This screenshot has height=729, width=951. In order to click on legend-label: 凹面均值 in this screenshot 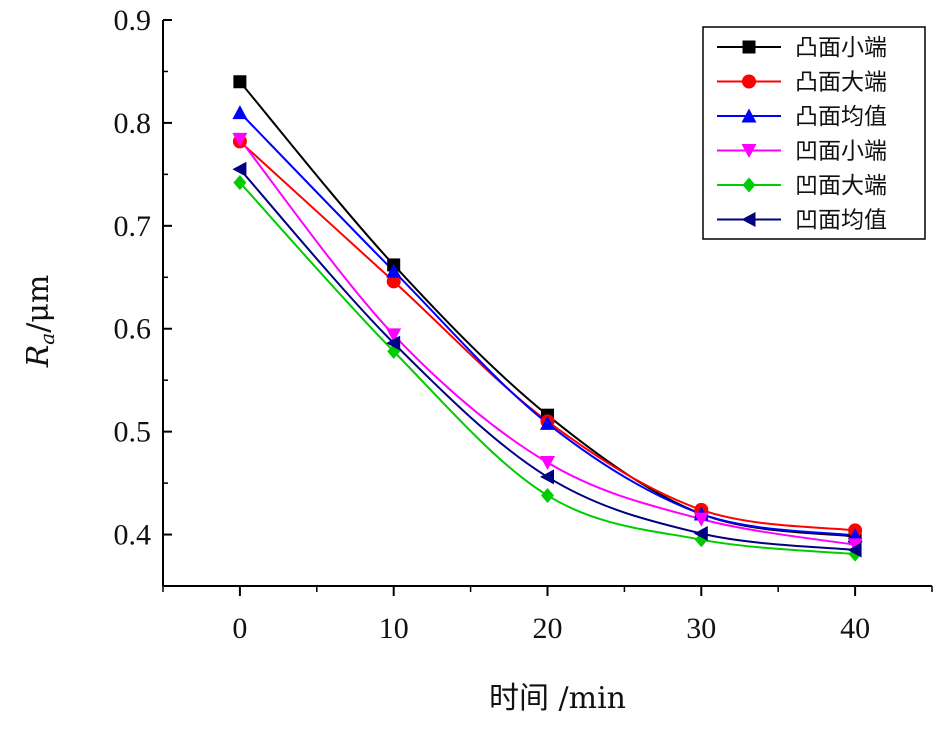, I will do `click(841, 221)`.